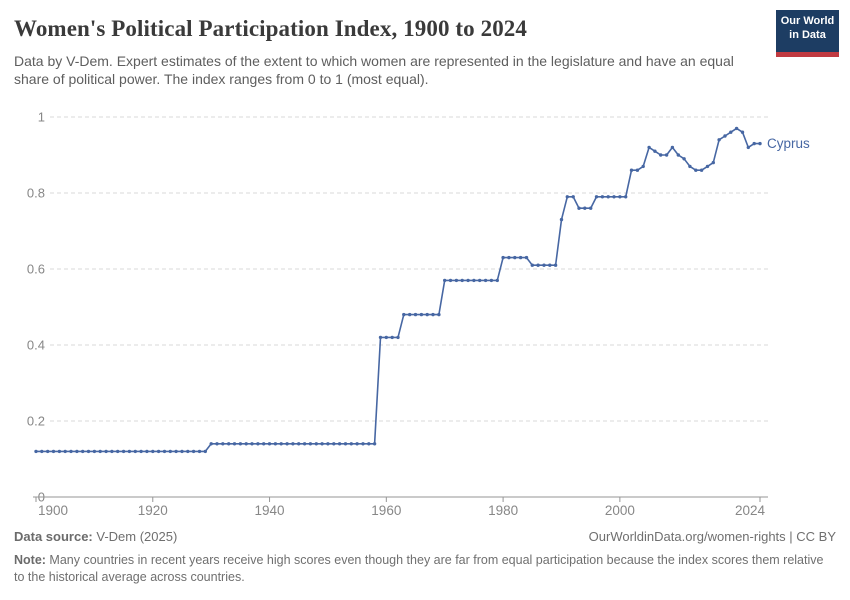 The image size is (850, 600). What do you see at coordinates (807, 33) in the screenshot?
I see `owid-logo: Our World in Data` at bounding box center [807, 33].